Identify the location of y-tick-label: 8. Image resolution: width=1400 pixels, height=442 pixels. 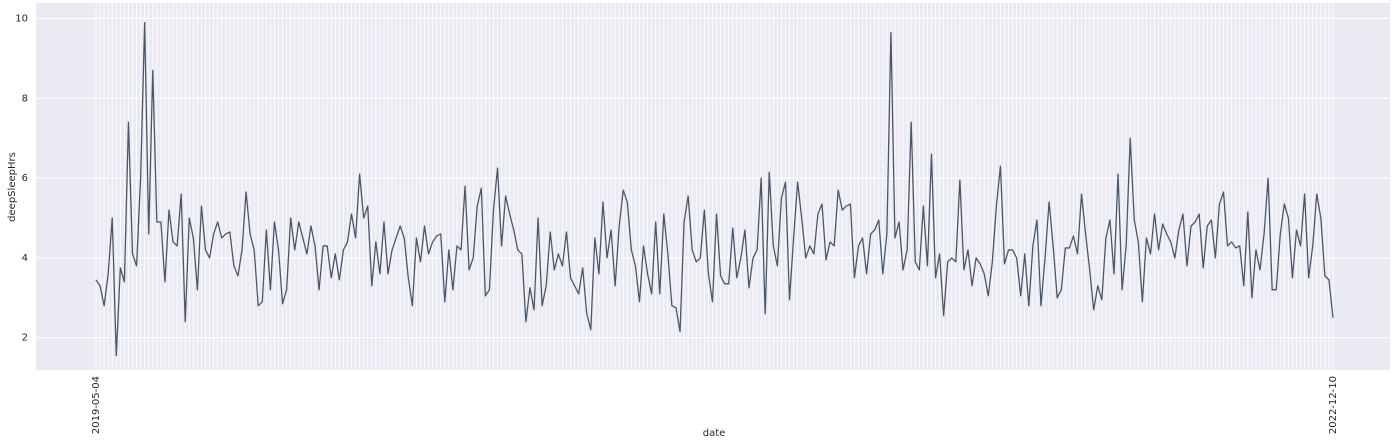
(25, 98).